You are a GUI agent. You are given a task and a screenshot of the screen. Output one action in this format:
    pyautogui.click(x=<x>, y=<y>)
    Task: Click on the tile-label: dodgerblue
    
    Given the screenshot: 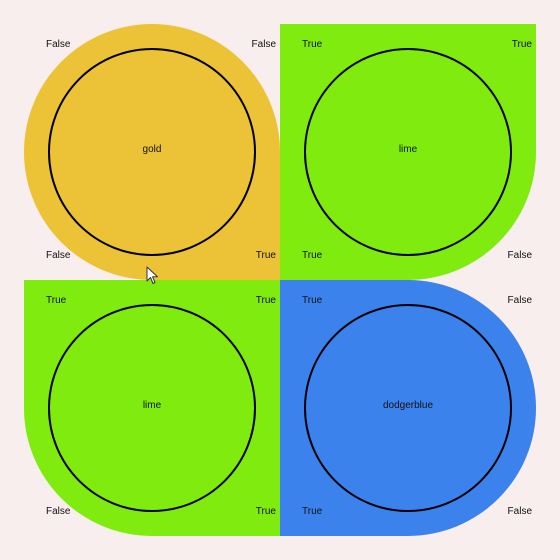 What is the action you would take?
    pyautogui.click(x=408, y=405)
    